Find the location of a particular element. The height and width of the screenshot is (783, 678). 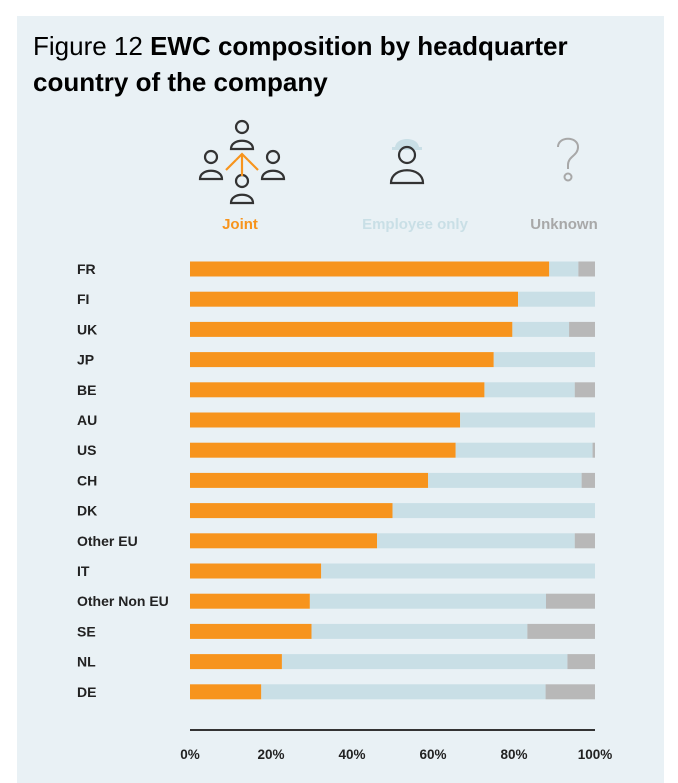

category-label: FR is located at coordinates (86, 269).